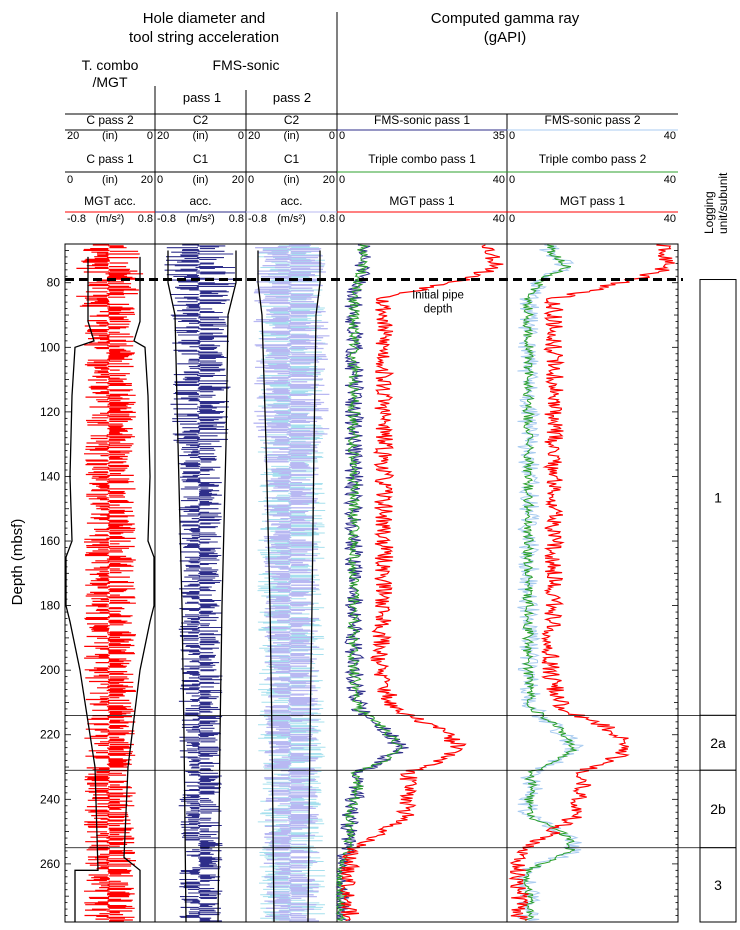 This screenshot has height=930, width=740. What do you see at coordinates (438, 310) in the screenshot?
I see `annotation-pipe-depth: depth` at bounding box center [438, 310].